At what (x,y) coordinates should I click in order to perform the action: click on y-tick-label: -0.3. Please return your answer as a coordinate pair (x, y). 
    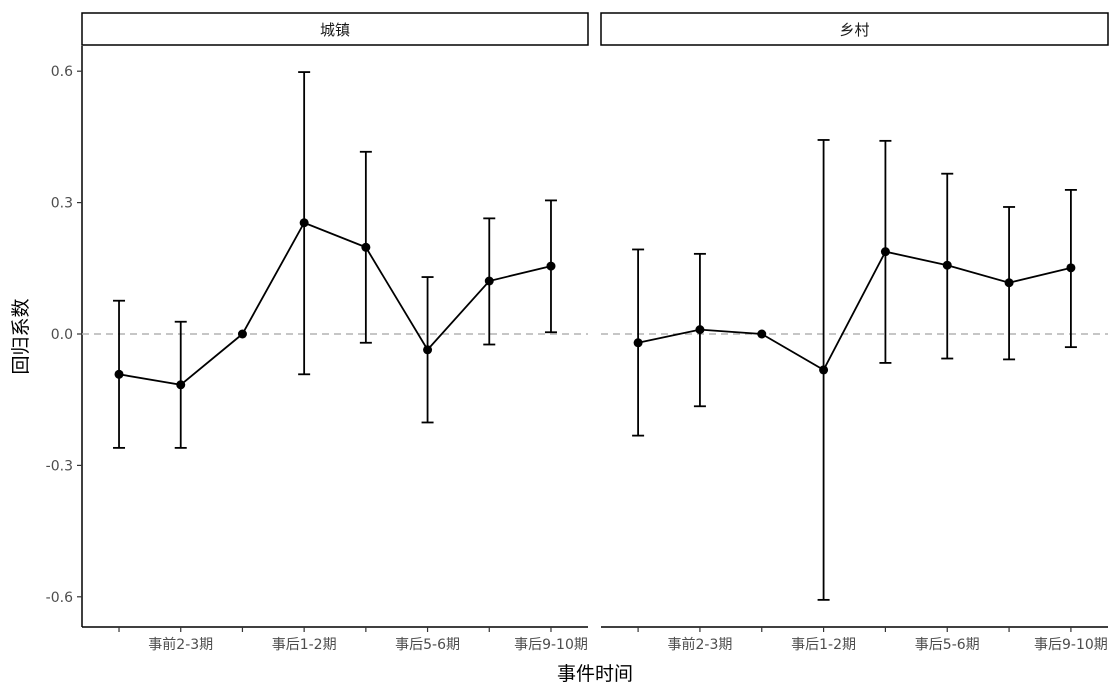
    Looking at the image, I should click on (59, 466).